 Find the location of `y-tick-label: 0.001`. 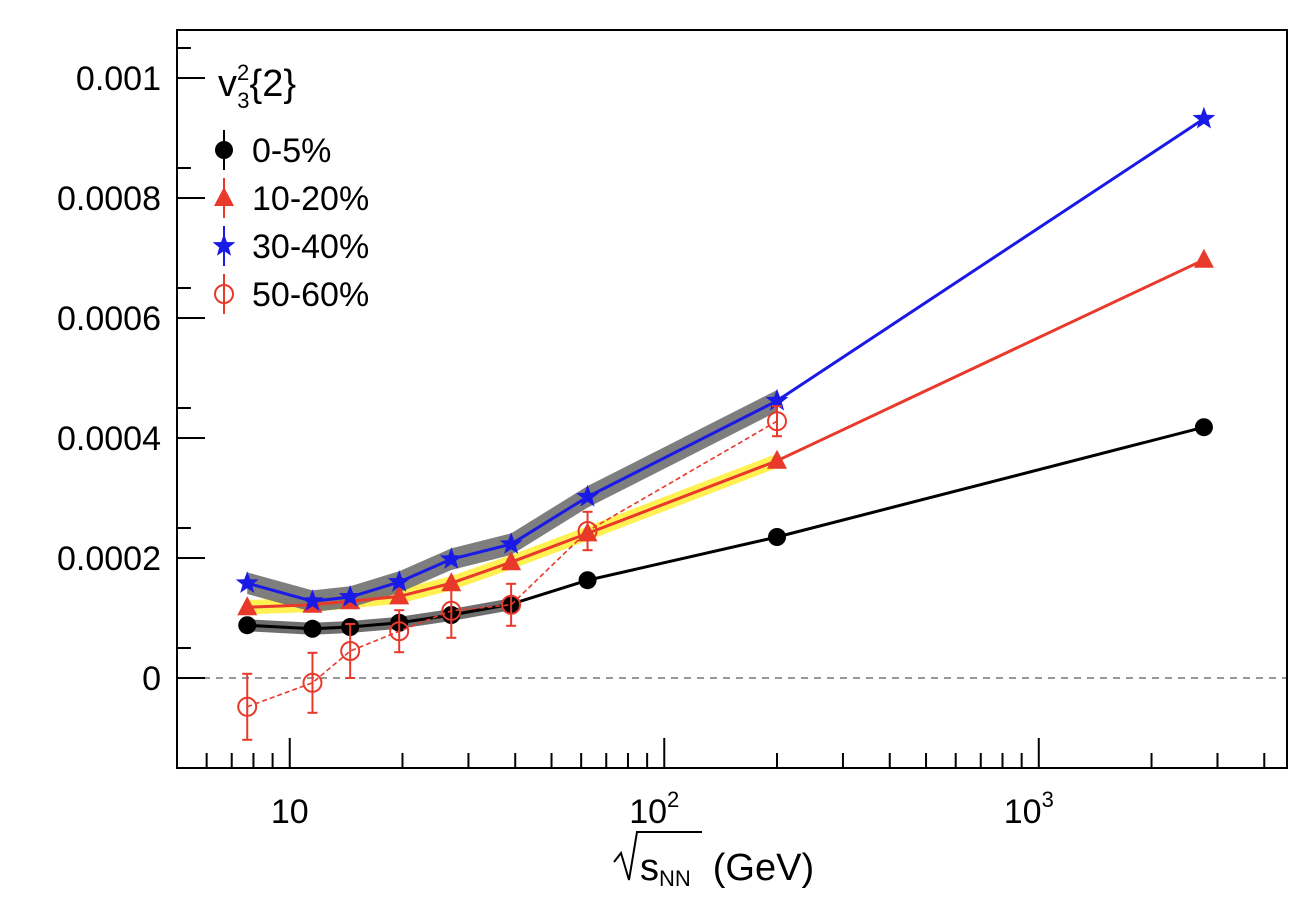

y-tick-label: 0.001 is located at coordinates (118, 79).